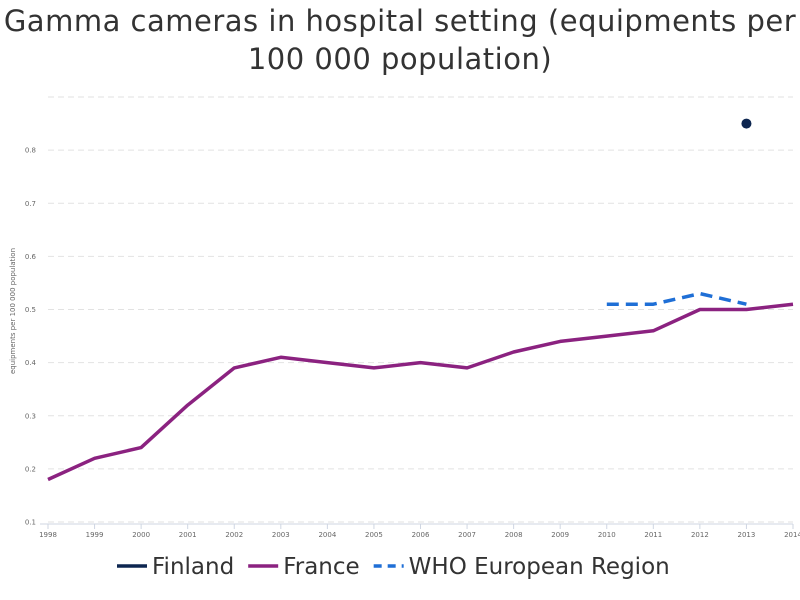 Image resolution: width=800 pixels, height=600 pixels. Describe the element at coordinates (30, 416) in the screenshot. I see `y-tick-label: 0.3` at that location.